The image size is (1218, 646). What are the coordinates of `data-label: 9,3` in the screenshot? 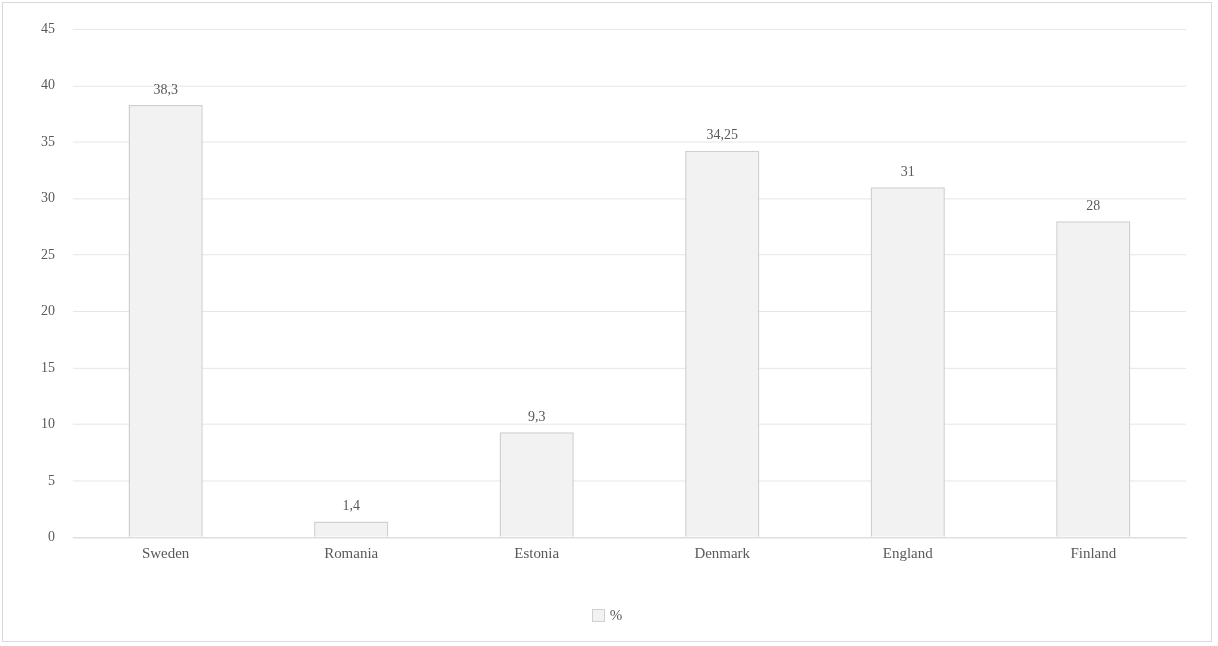 It's located at (536, 417).